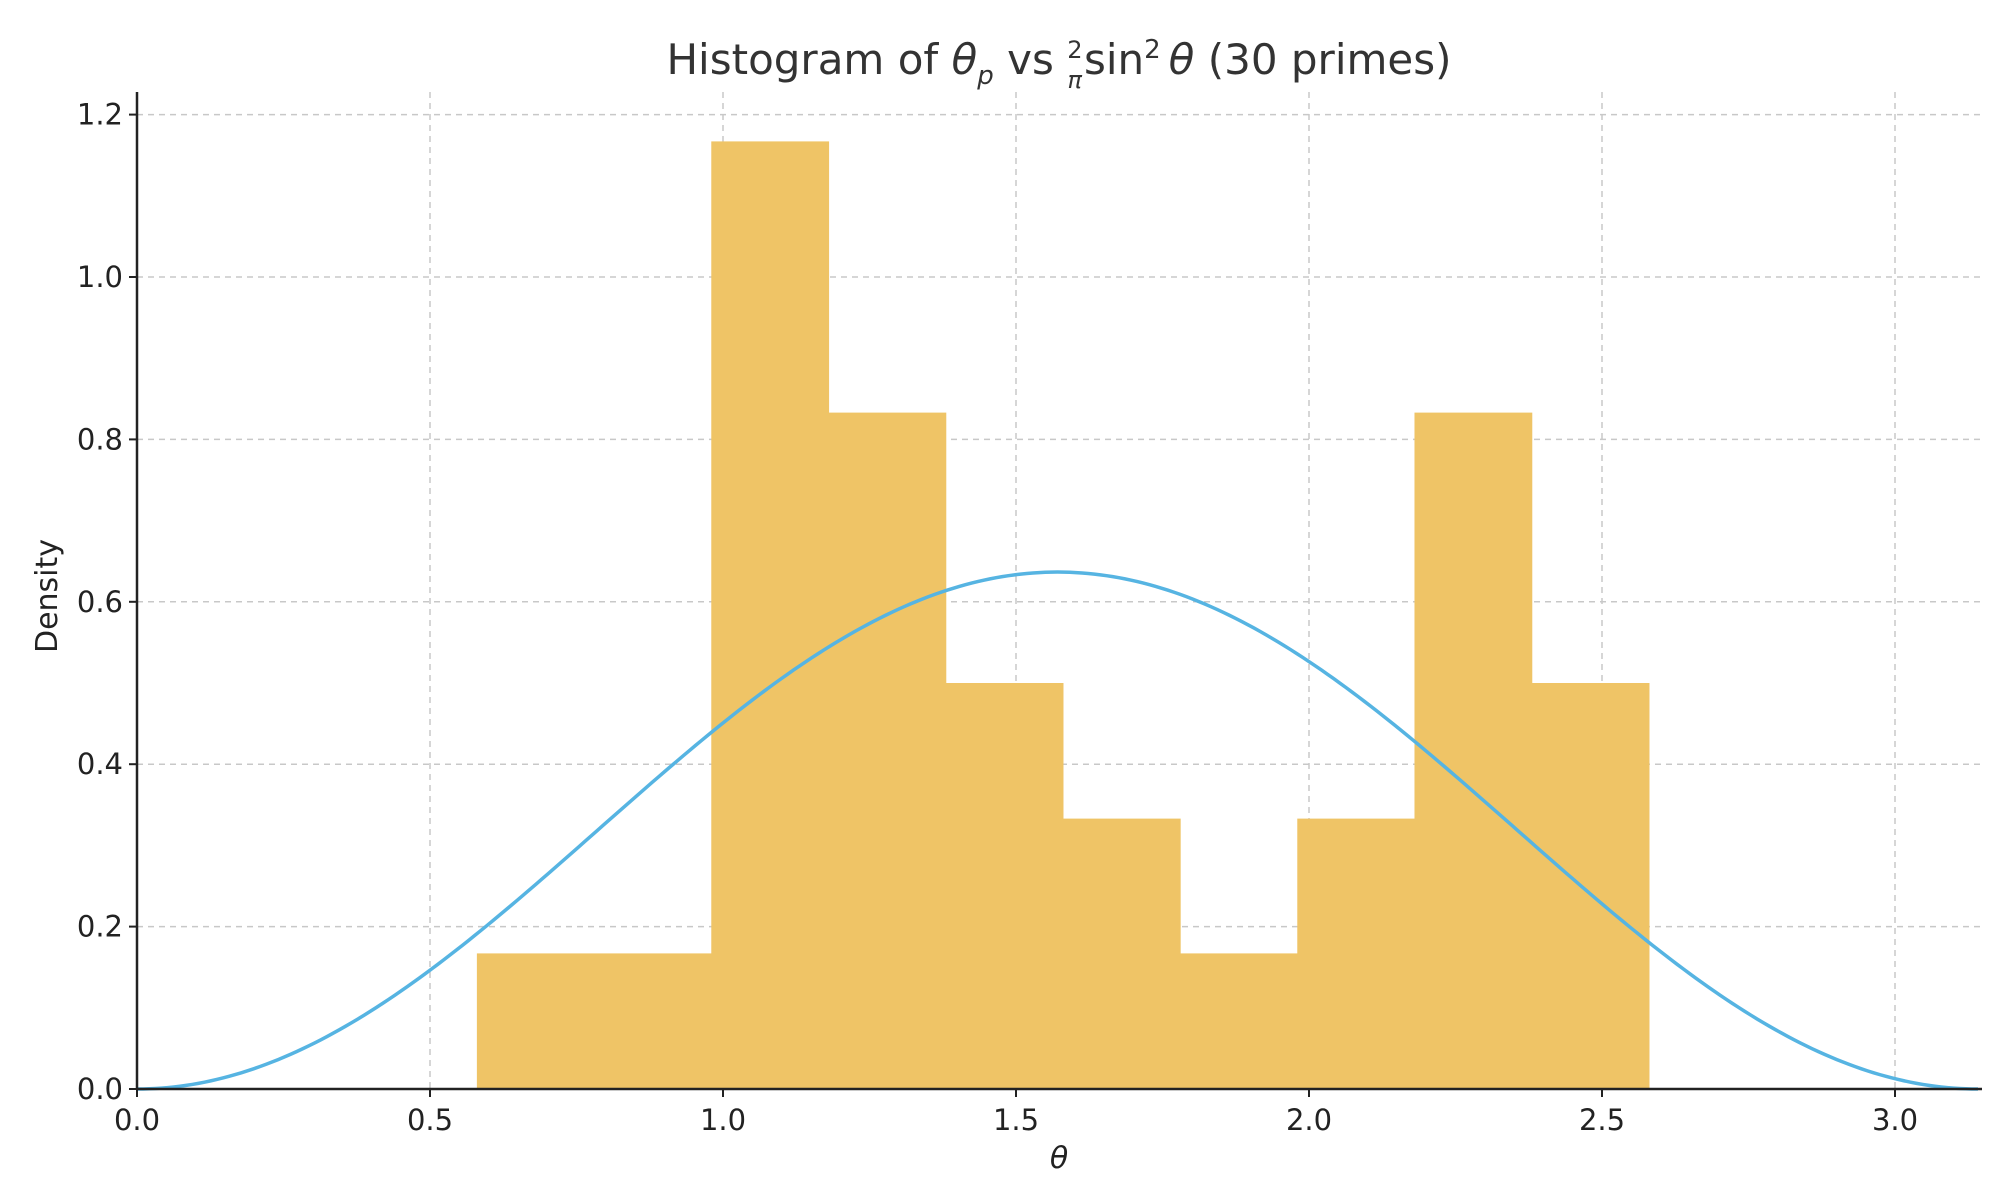 The height and width of the screenshot is (1200, 2000). Describe the element at coordinates (100, 927) in the screenshot. I see `y-tick-label: 0.2` at that location.